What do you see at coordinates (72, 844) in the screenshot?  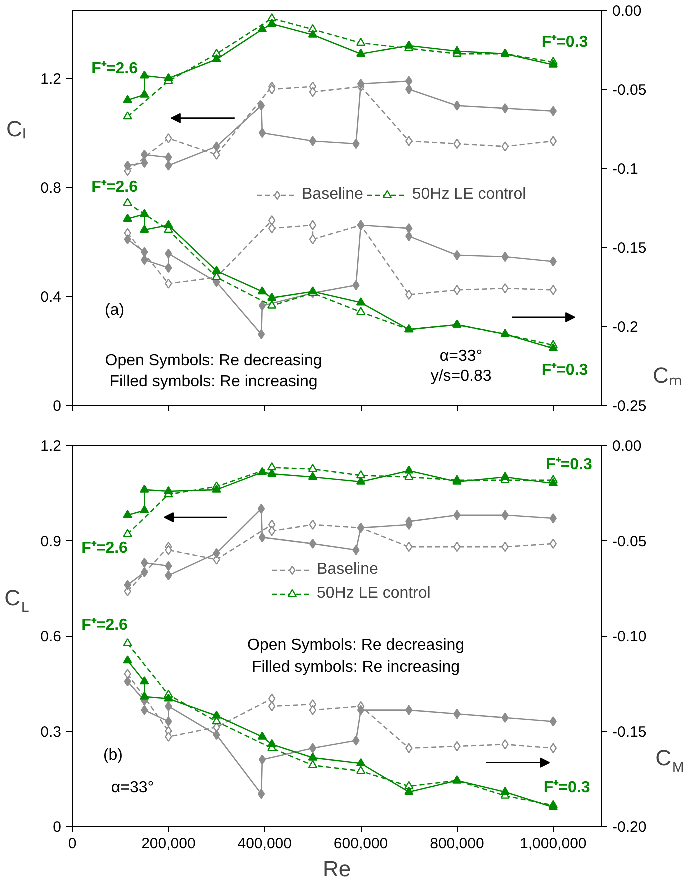 I see `x-tick-label: 0` at bounding box center [72, 844].